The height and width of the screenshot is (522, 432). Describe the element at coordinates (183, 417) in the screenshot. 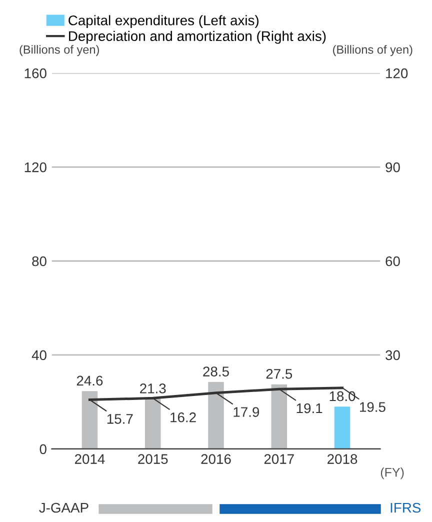

I see `data-label: 16.2` at that location.